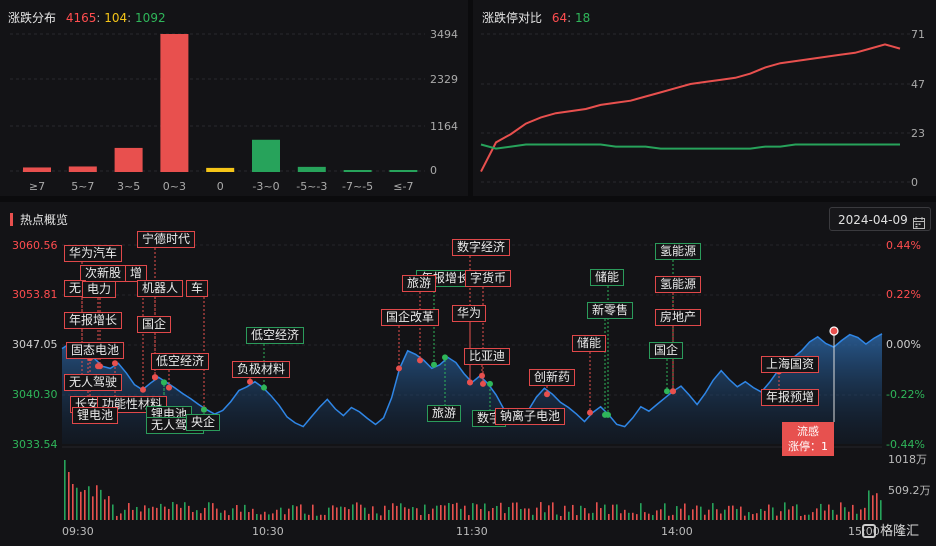  Describe the element at coordinates (136, 273) in the screenshot. I see `concept-label: 增` at that location.